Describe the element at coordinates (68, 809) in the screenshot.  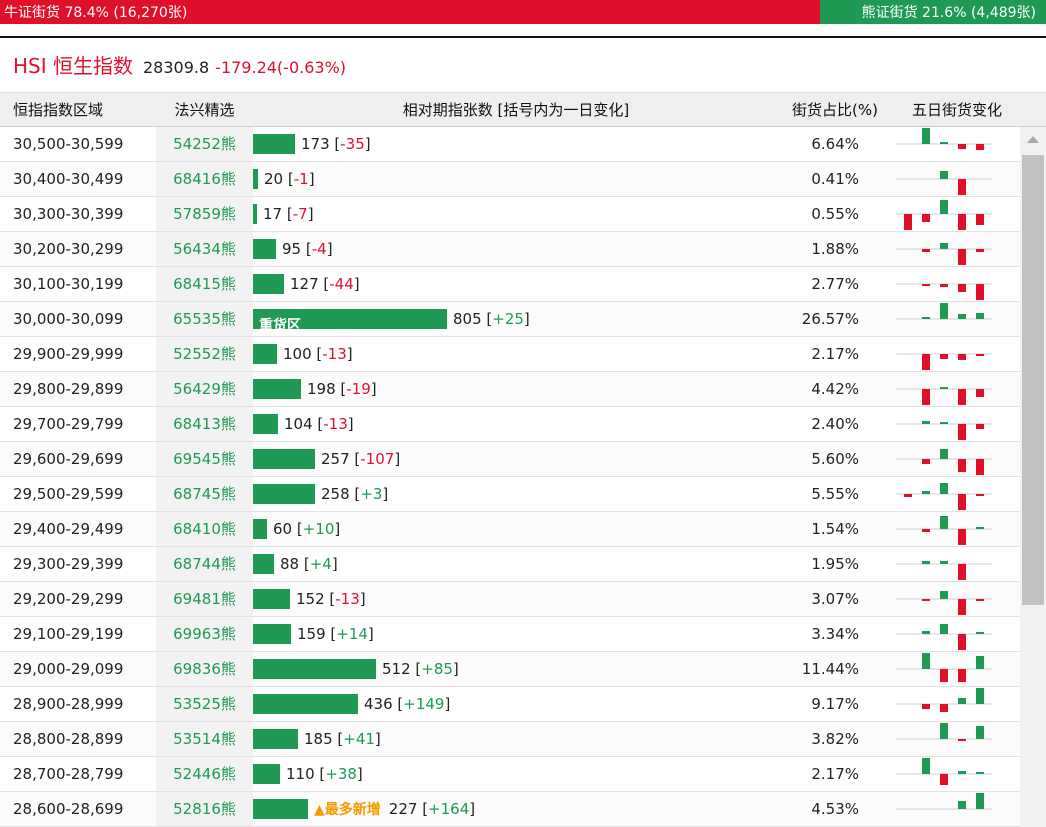
I see `range-cell: 28,600-28,699` at that location.